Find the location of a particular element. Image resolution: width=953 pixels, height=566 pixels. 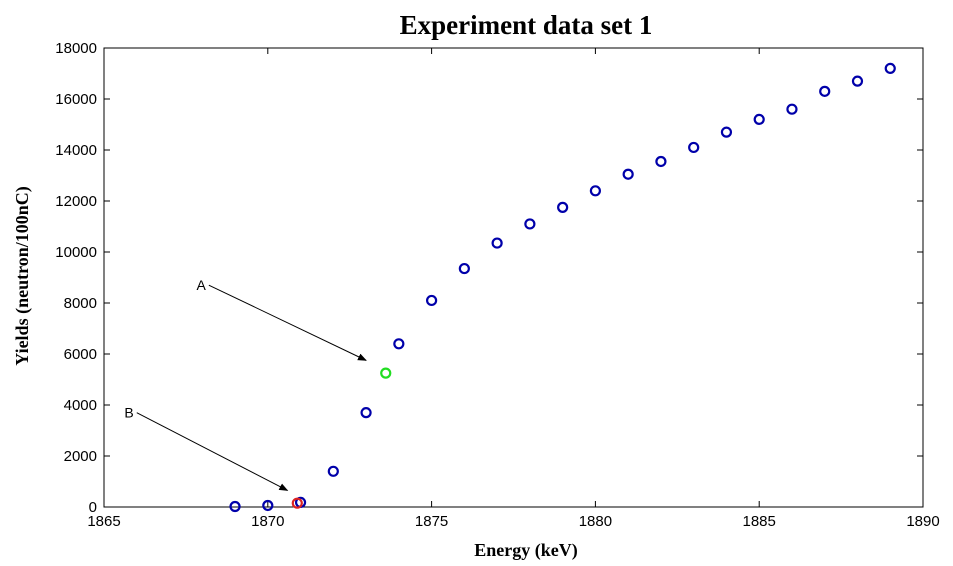

x-axis-label: Energy (keV) is located at coordinates (525, 550).